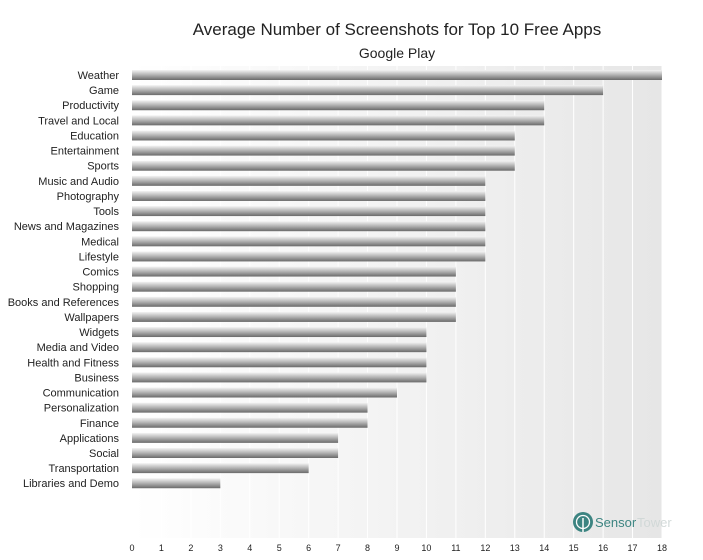 The height and width of the screenshot is (560, 703). Describe the element at coordinates (99, 257) in the screenshot. I see `category-label: Lifestyle` at that location.